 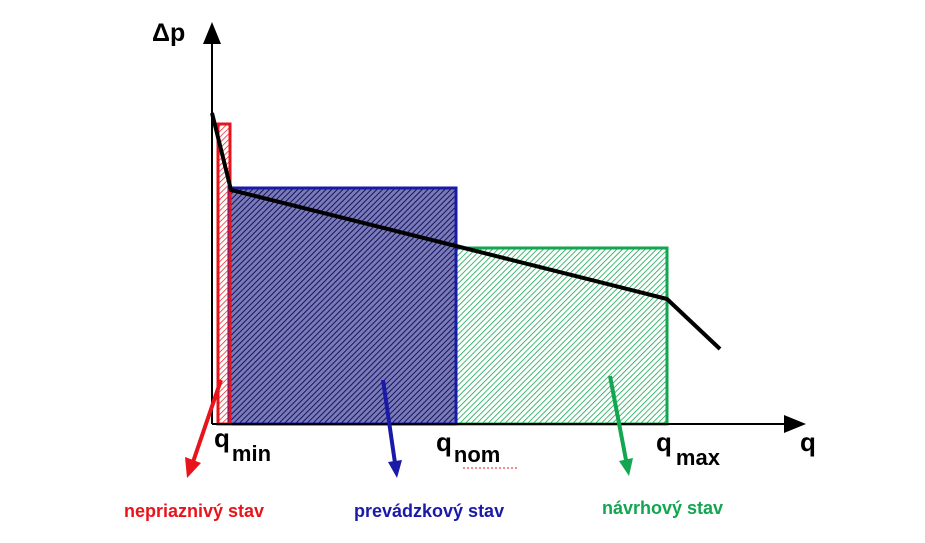 What do you see at coordinates (808, 442) in the screenshot?
I see `x-axis-label: q` at bounding box center [808, 442].